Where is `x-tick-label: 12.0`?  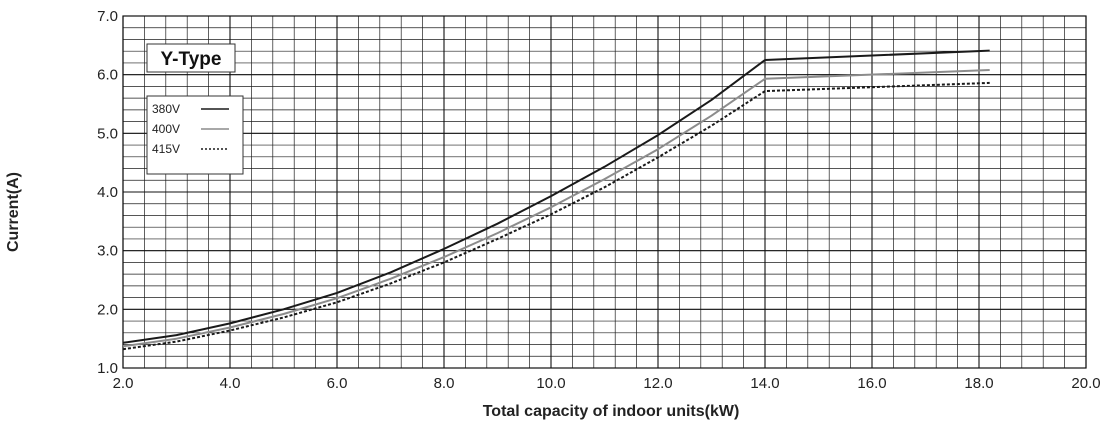
x-tick-label: 12.0 is located at coordinates (657, 383).